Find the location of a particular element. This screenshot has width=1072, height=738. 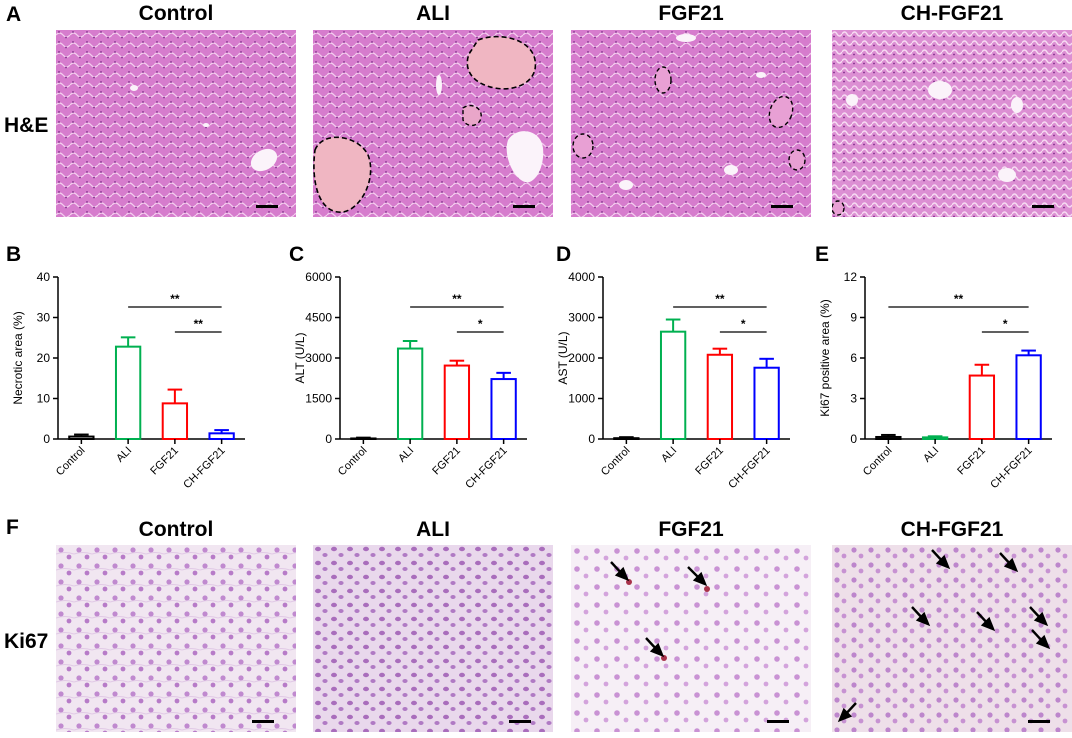

panel-letter-d: D is located at coordinates (564, 254).